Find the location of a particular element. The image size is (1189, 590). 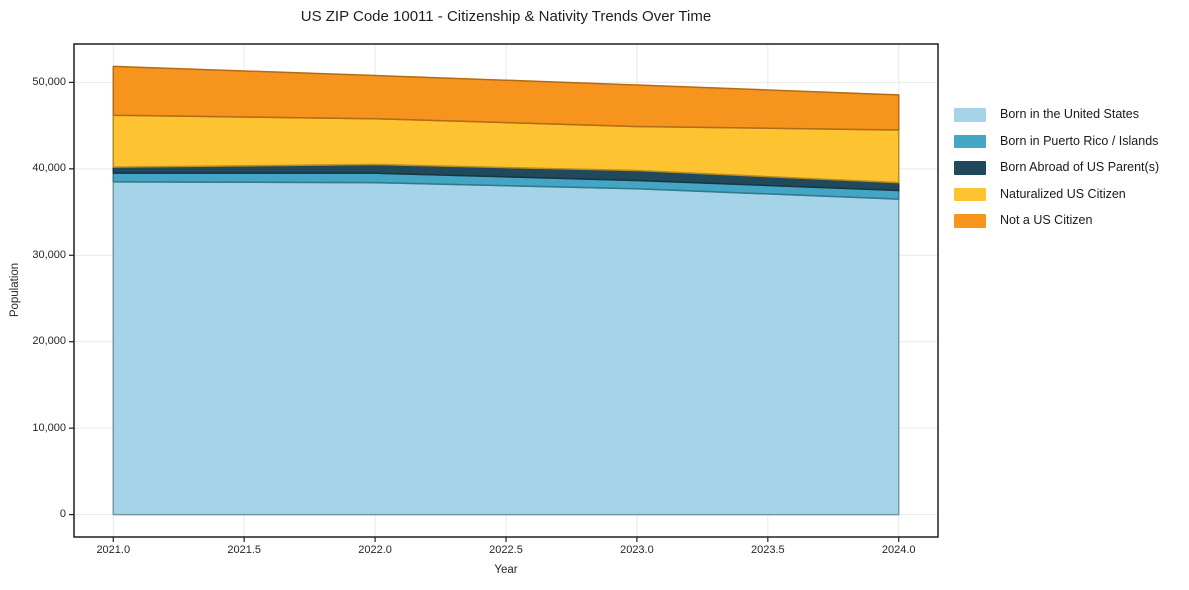

x-tick-label: 2021.5 is located at coordinates (244, 550).